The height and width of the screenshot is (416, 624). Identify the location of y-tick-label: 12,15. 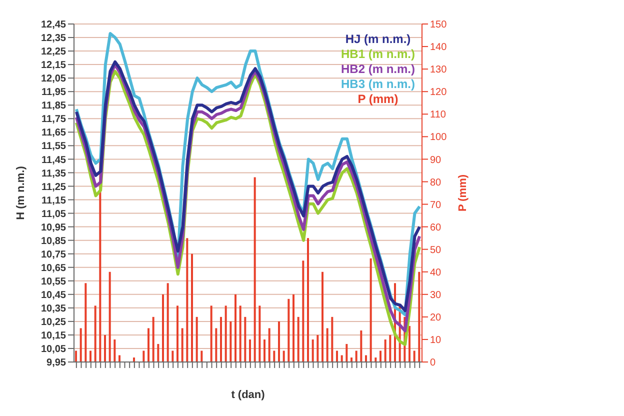
(53, 66).